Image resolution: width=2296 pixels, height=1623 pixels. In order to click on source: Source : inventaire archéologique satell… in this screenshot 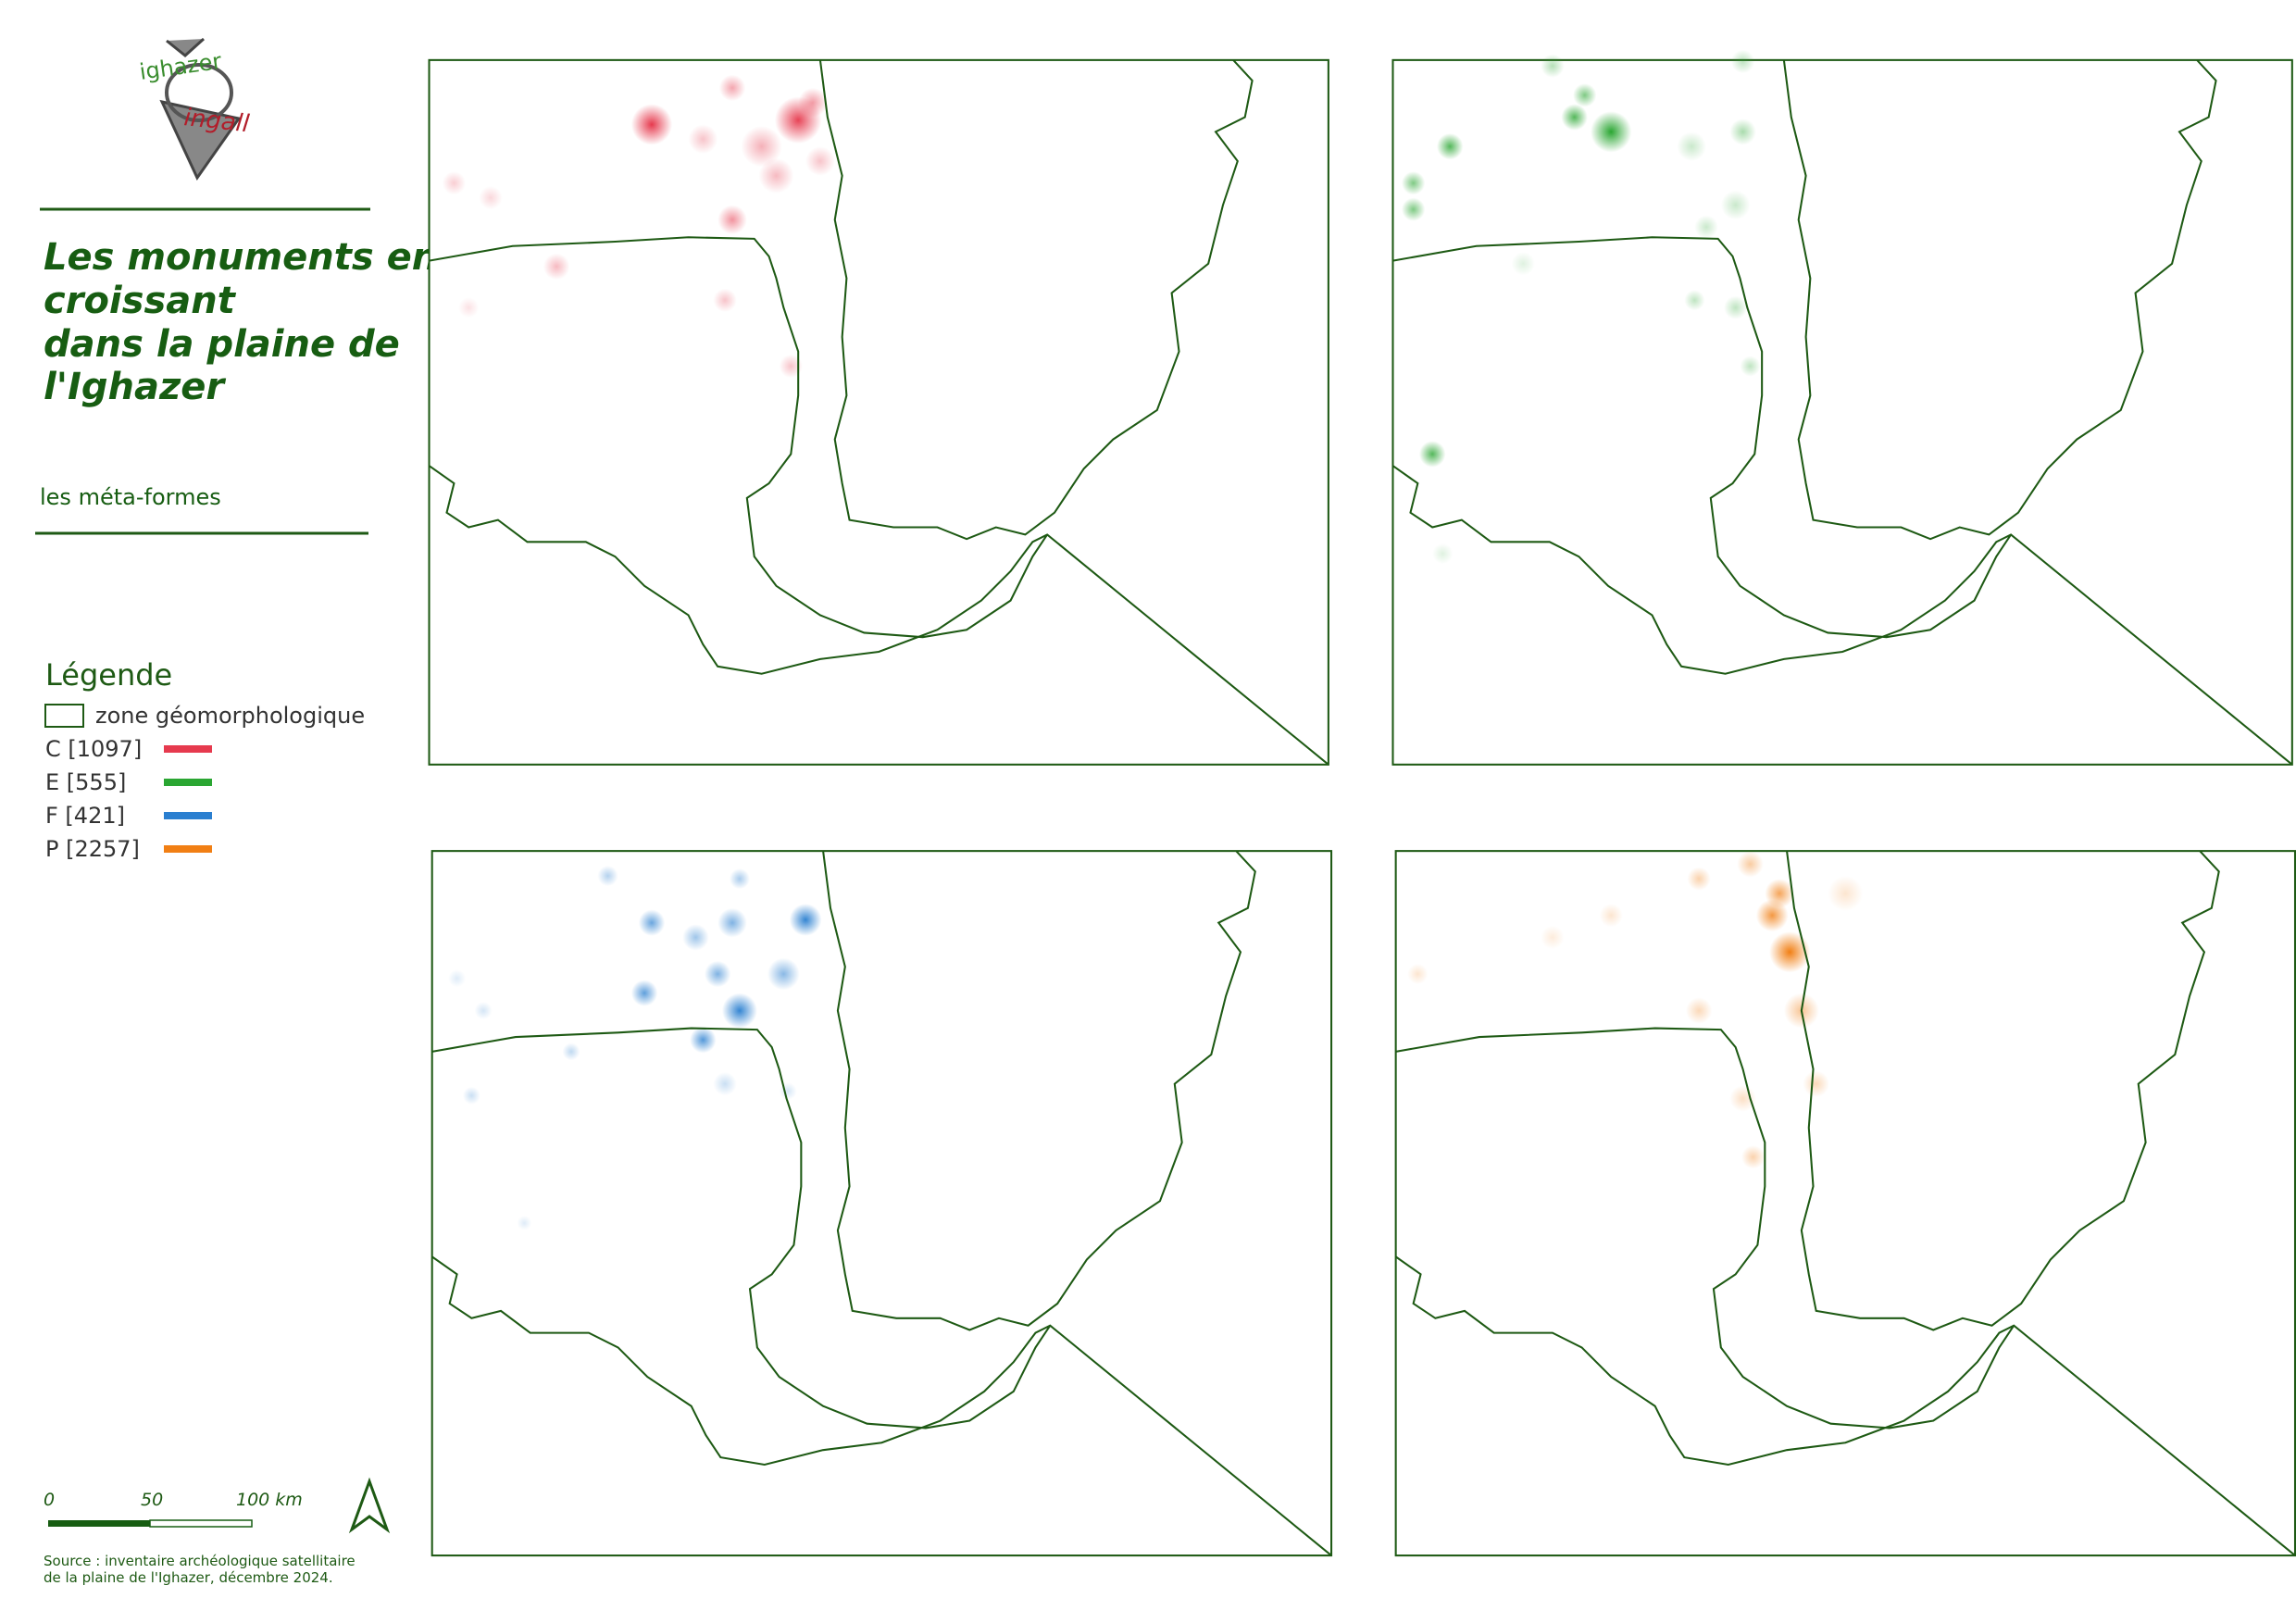, I will do `click(200, 1561)`.